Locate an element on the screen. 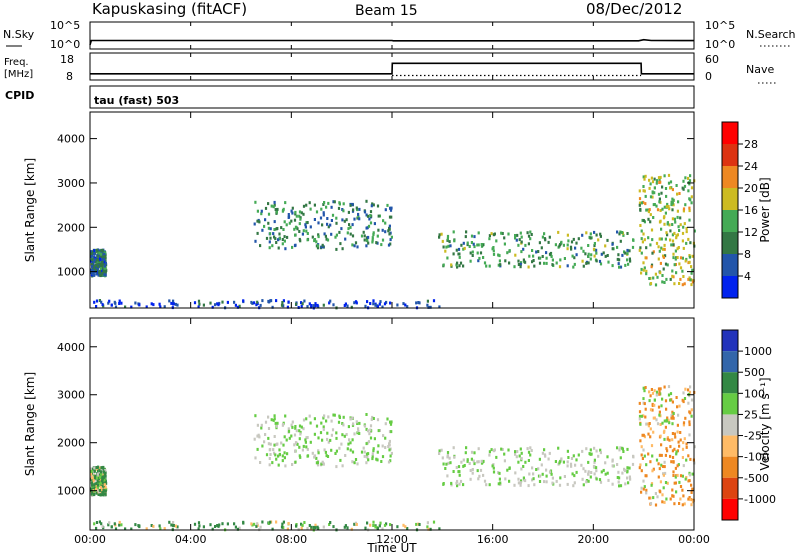 This screenshot has width=800, height=554. power-ytick-label: 1000 is located at coordinates (71, 272).